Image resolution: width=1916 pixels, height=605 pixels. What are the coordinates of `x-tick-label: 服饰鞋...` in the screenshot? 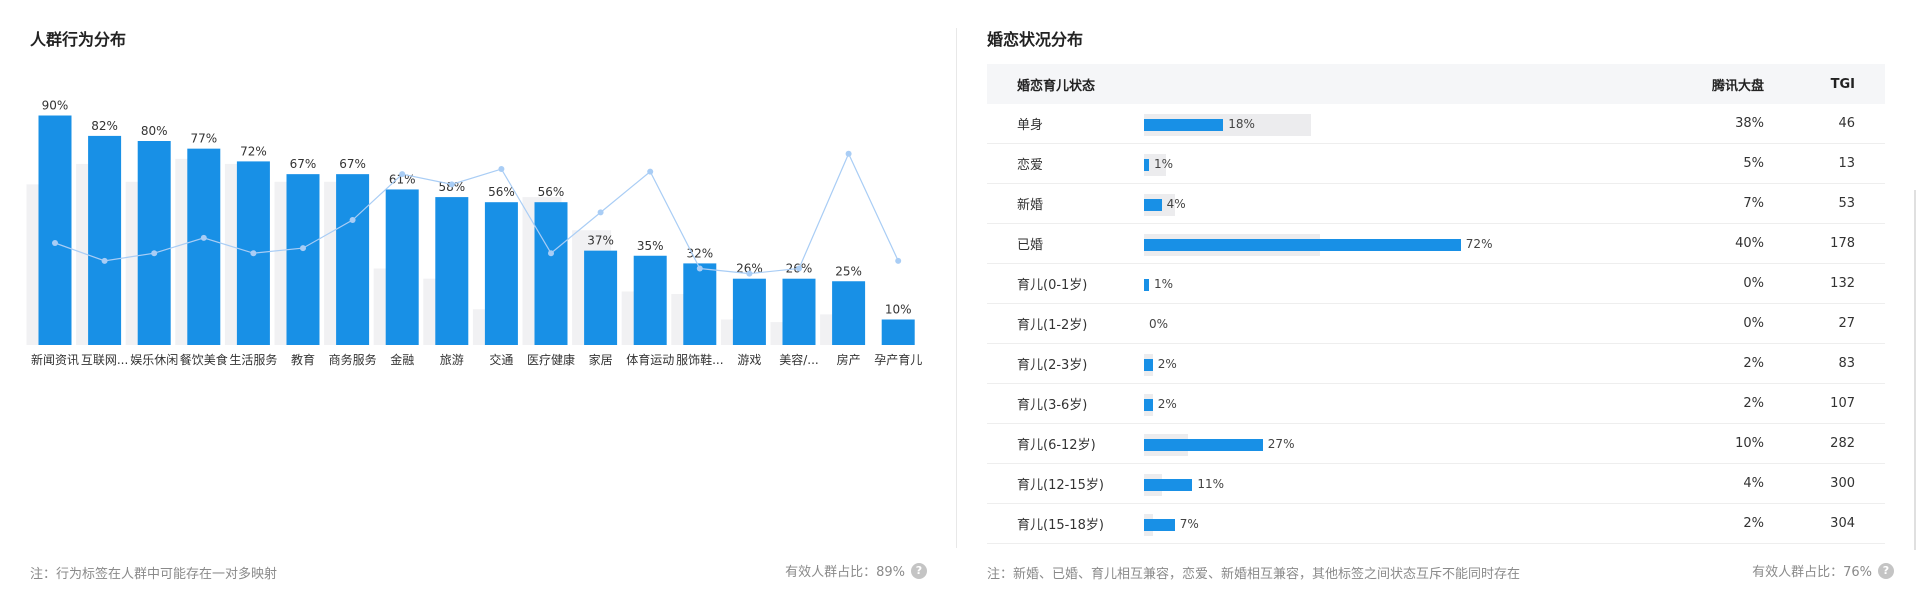 It's located at (699, 359).